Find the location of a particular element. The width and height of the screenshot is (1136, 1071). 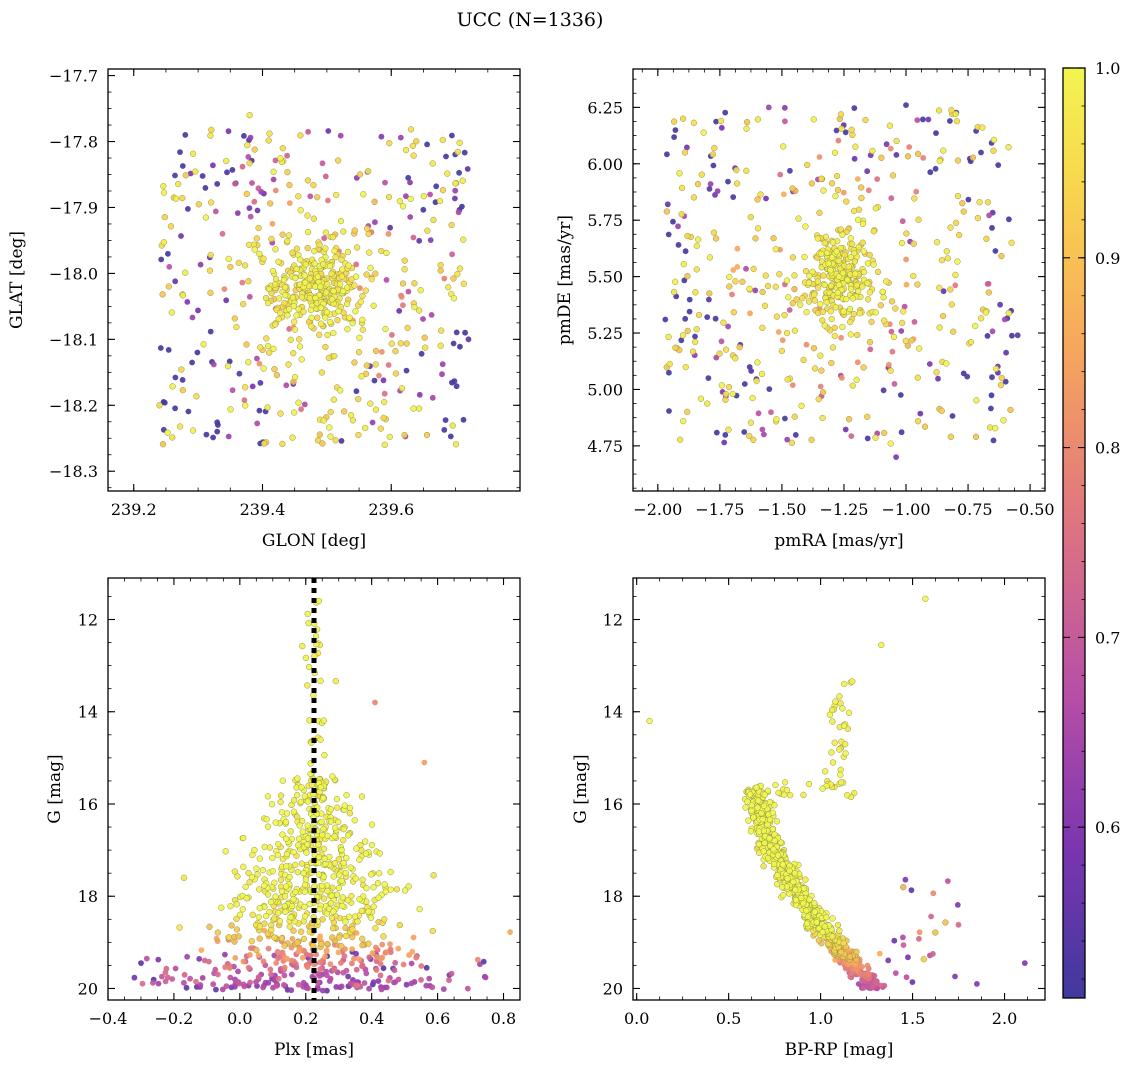

y-tick-label: −17.8 is located at coordinates (73, 142).